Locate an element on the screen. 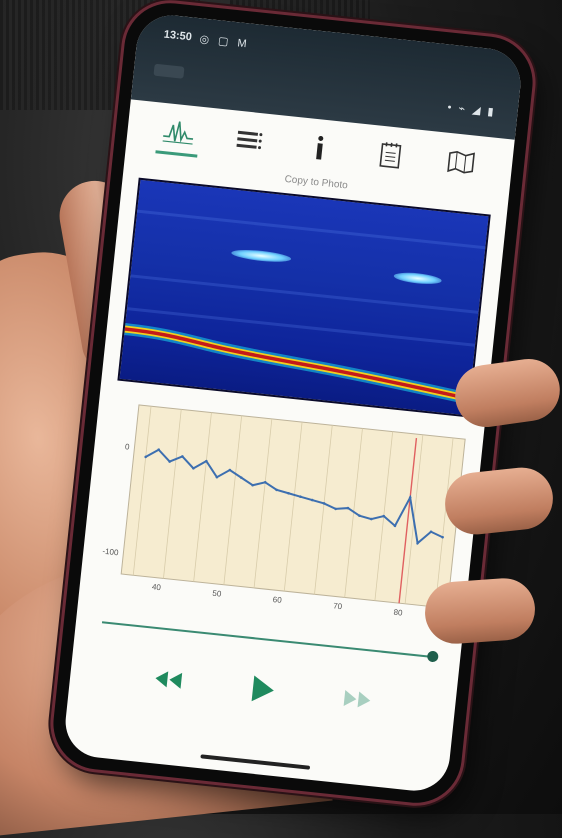  fast-forward-button is located at coordinates (358, 699).